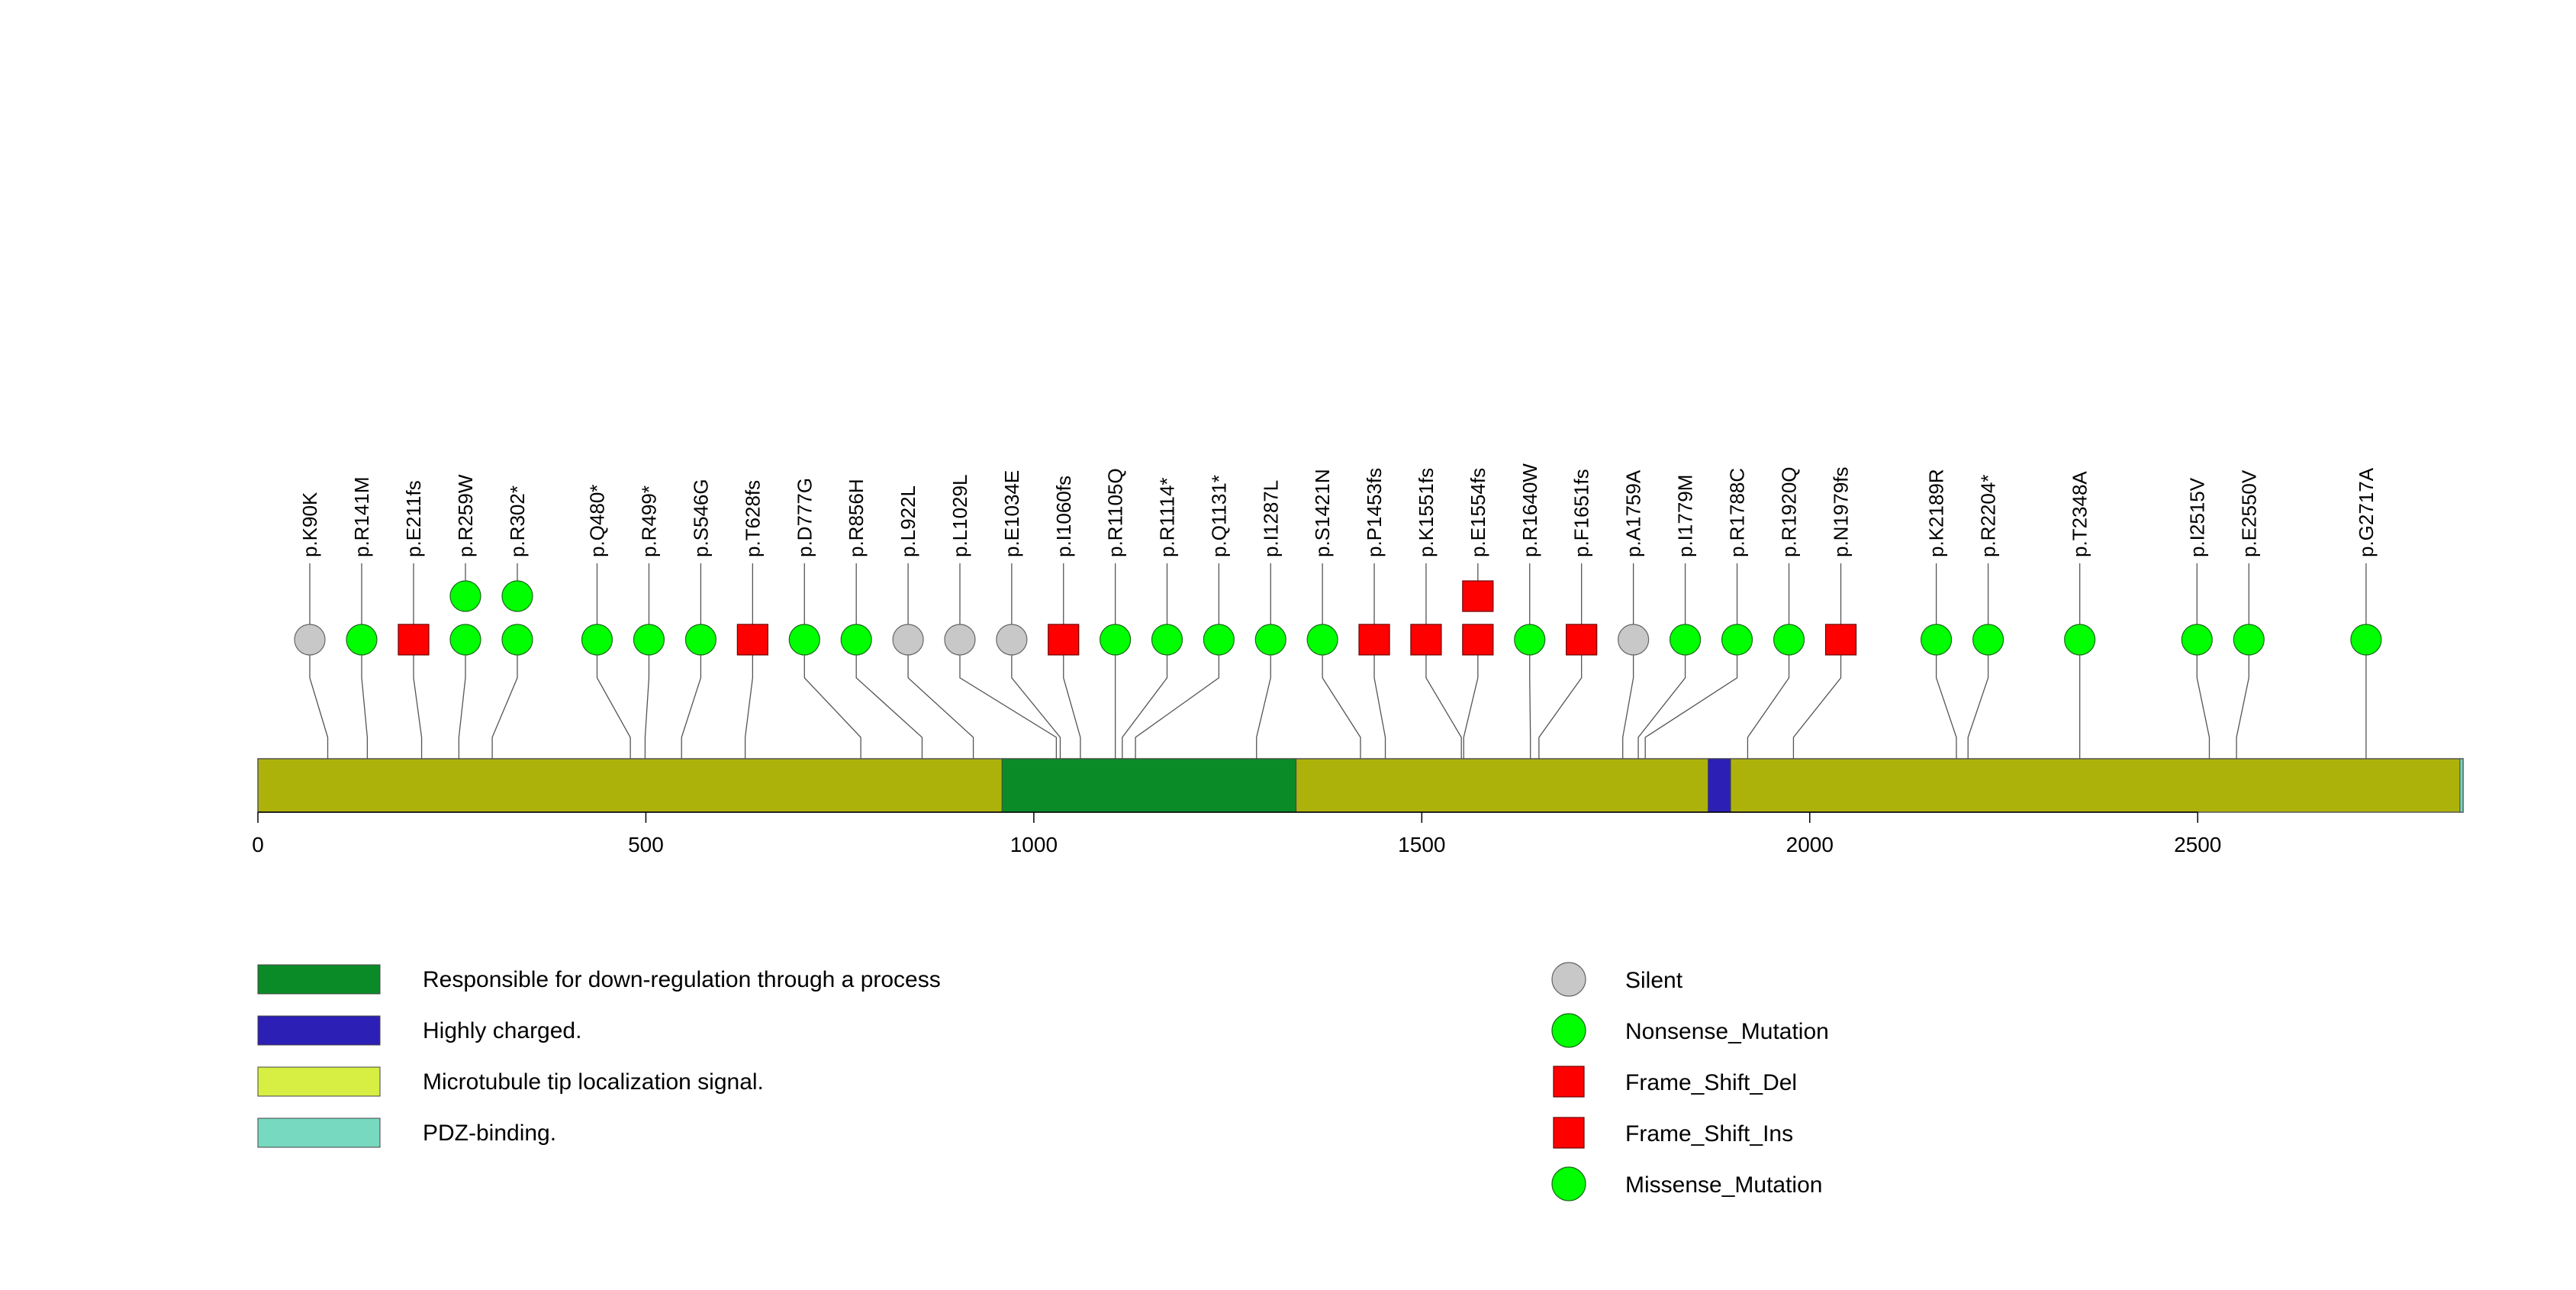 This screenshot has width=2576, height=1290. What do you see at coordinates (258, 844) in the screenshot?
I see `x-tick-label: 0` at bounding box center [258, 844].